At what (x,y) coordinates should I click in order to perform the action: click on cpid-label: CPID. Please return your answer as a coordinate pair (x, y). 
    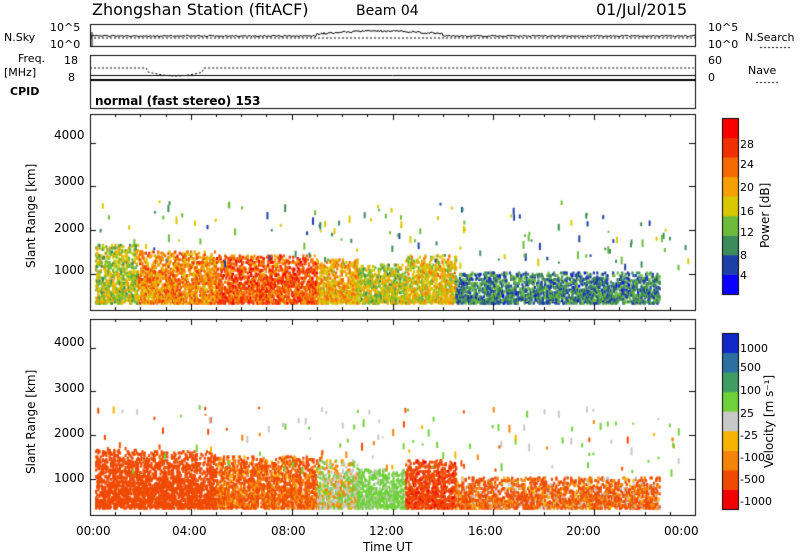
    Looking at the image, I should click on (25, 91).